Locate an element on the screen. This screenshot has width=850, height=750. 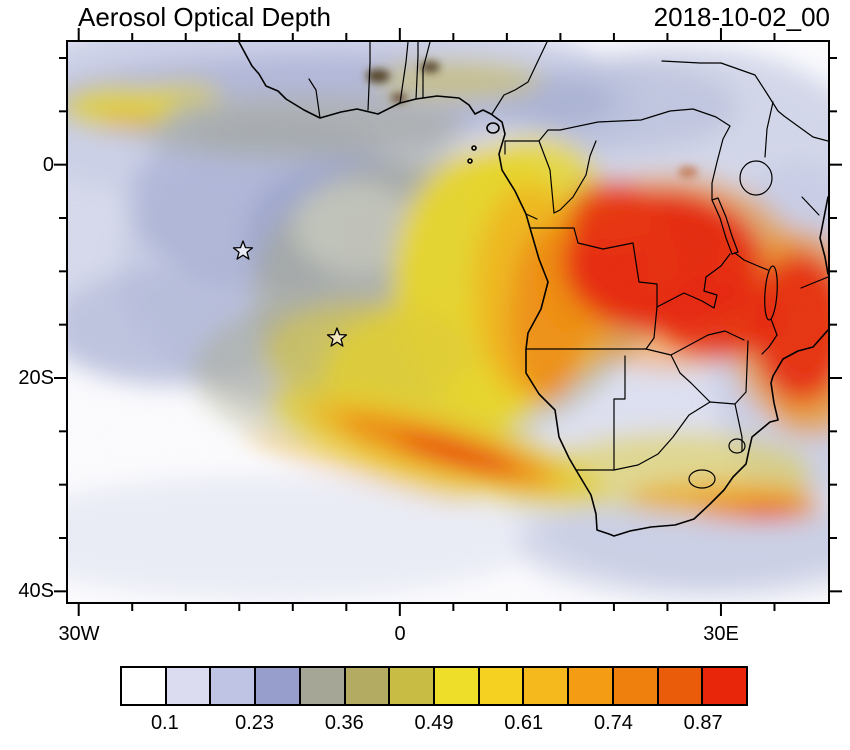
colorbar-tick-label: 0.36 is located at coordinates (344, 723).